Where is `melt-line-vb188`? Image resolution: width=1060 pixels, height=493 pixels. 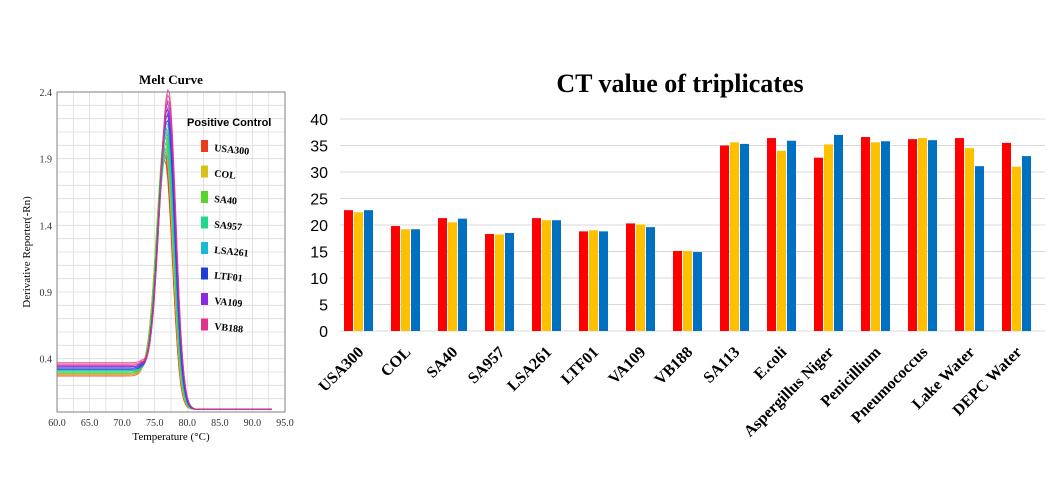
melt-line-vb188 is located at coordinates (164, 254).